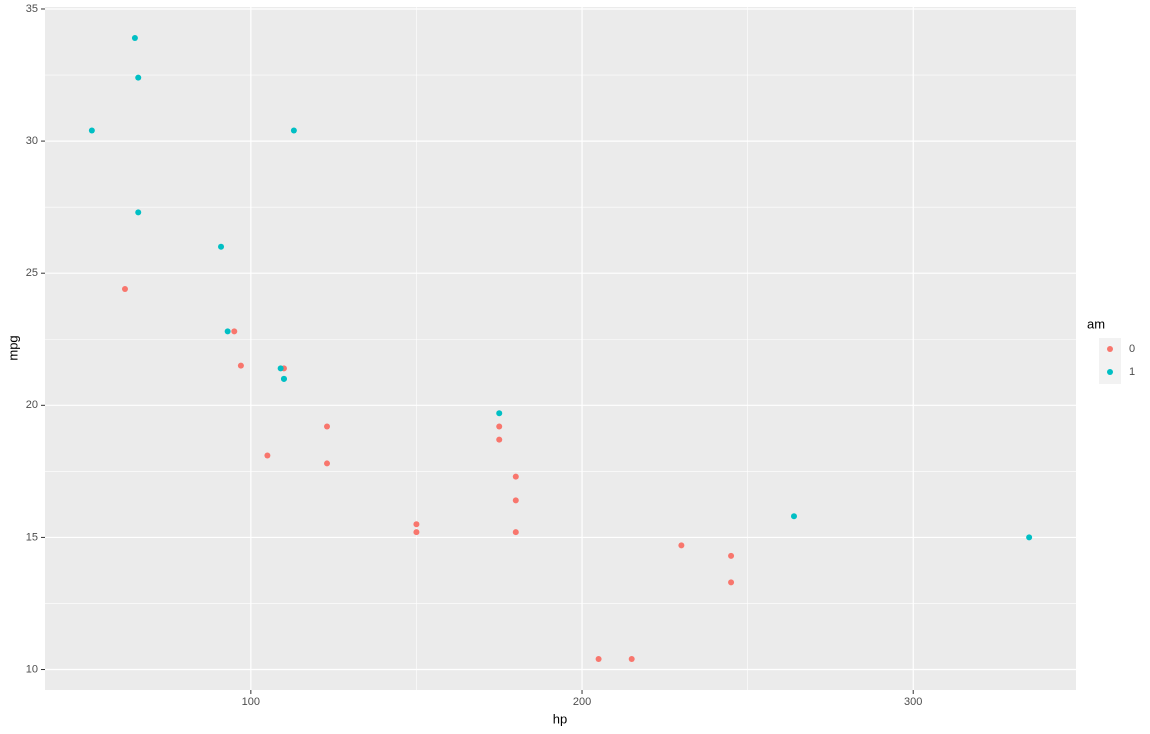  What do you see at coordinates (32, 405) in the screenshot?
I see `y-tick-label: 20` at bounding box center [32, 405].